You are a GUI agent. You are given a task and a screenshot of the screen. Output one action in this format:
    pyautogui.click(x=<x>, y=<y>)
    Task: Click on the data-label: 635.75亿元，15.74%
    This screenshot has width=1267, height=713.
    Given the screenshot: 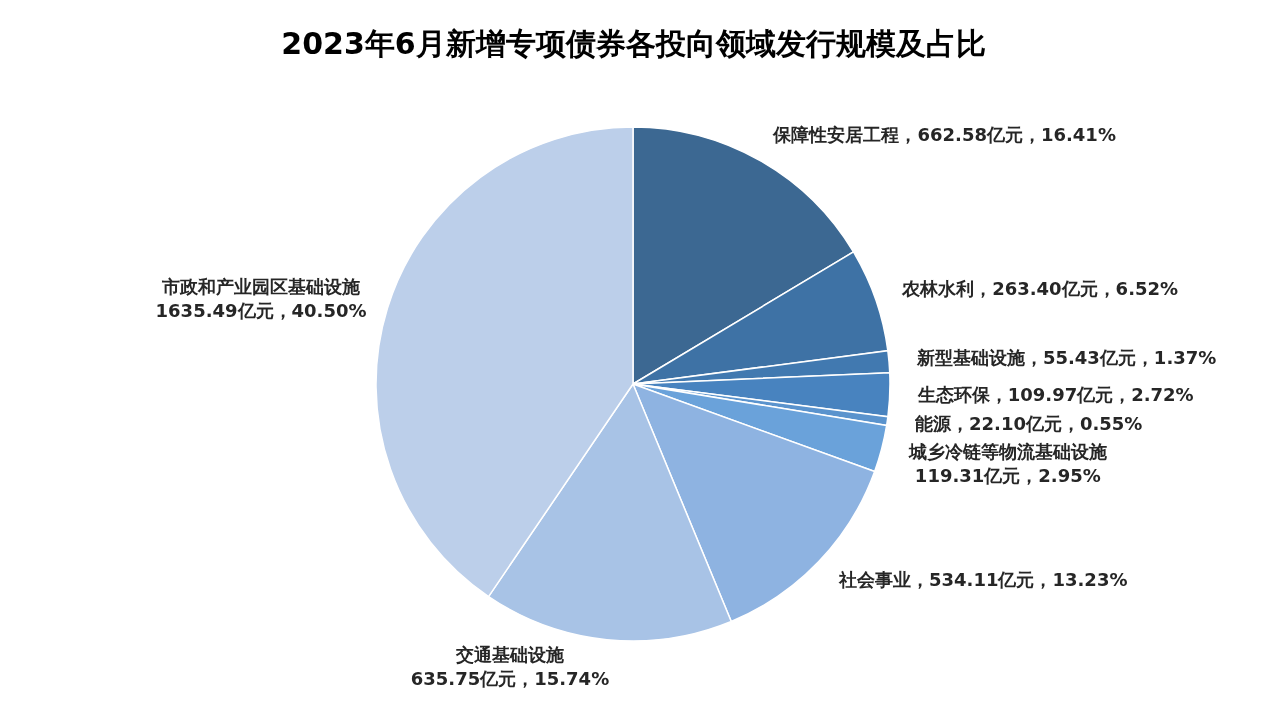 What is the action you would take?
    pyautogui.click(x=510, y=678)
    